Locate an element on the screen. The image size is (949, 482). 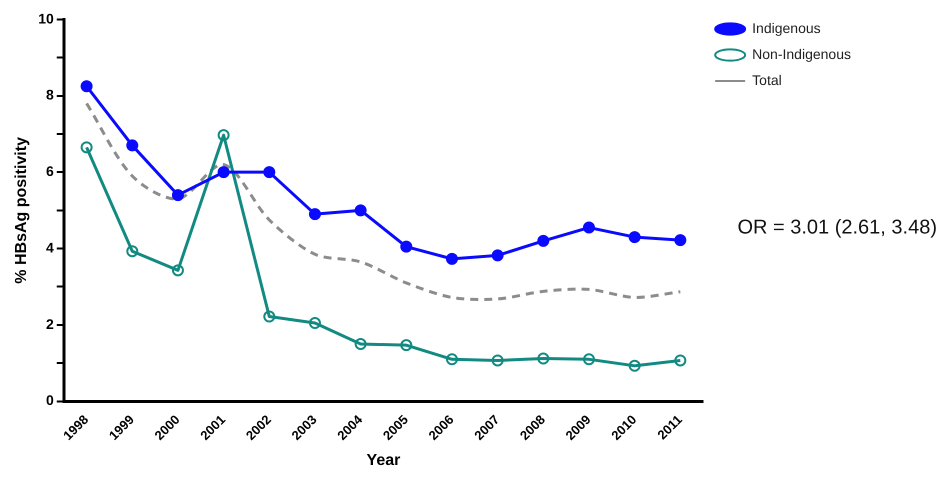
y-tick-label: 8 is located at coordinates (50, 94).